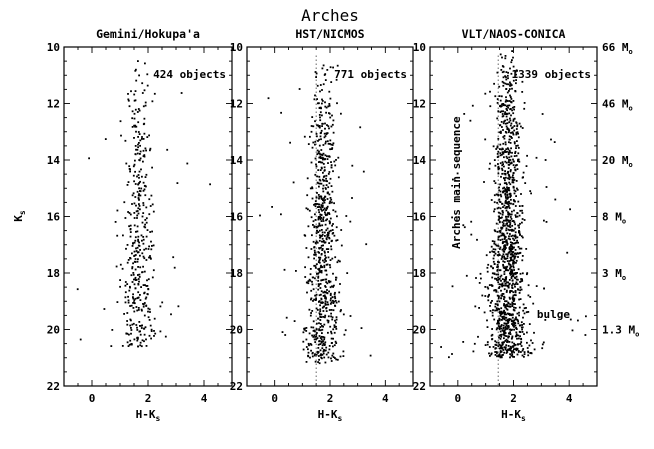  Describe the element at coordinates (236, 330) in the screenshot. I see `y-tick-label: 20` at that location.